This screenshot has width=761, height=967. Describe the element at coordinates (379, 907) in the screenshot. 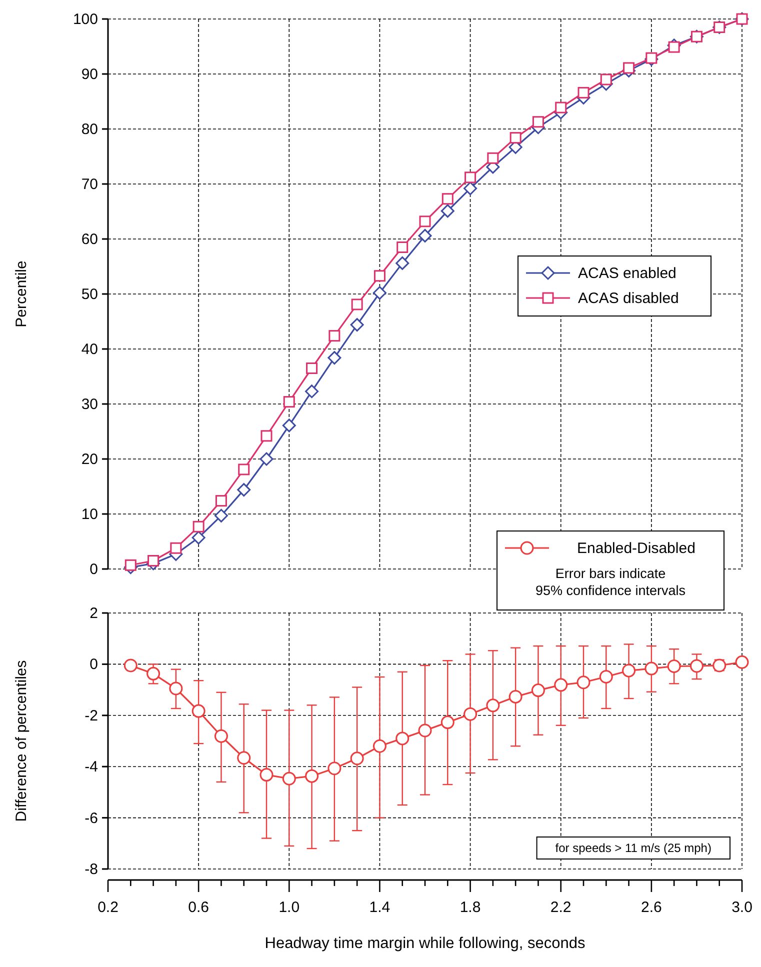

I see `x-tick-label: 1.4` at that location.